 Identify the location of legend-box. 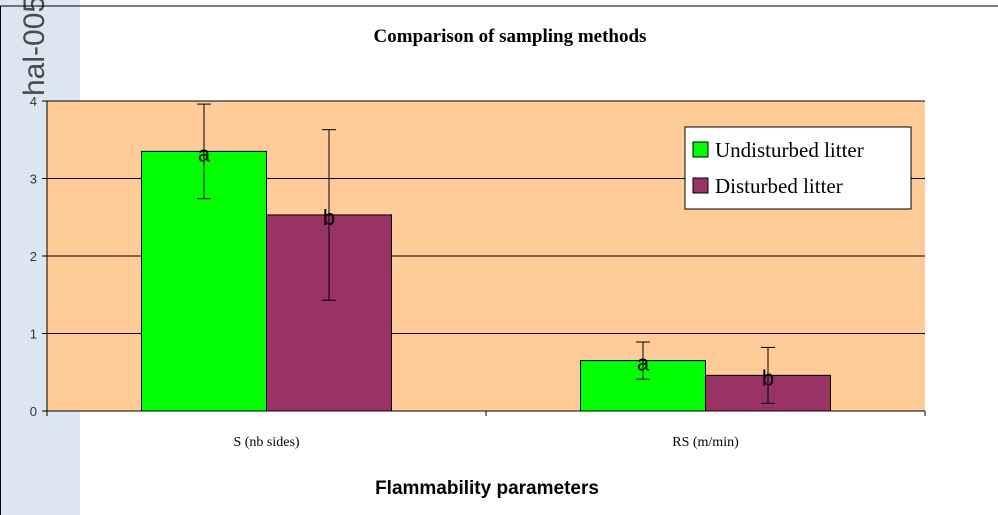
(798, 168).